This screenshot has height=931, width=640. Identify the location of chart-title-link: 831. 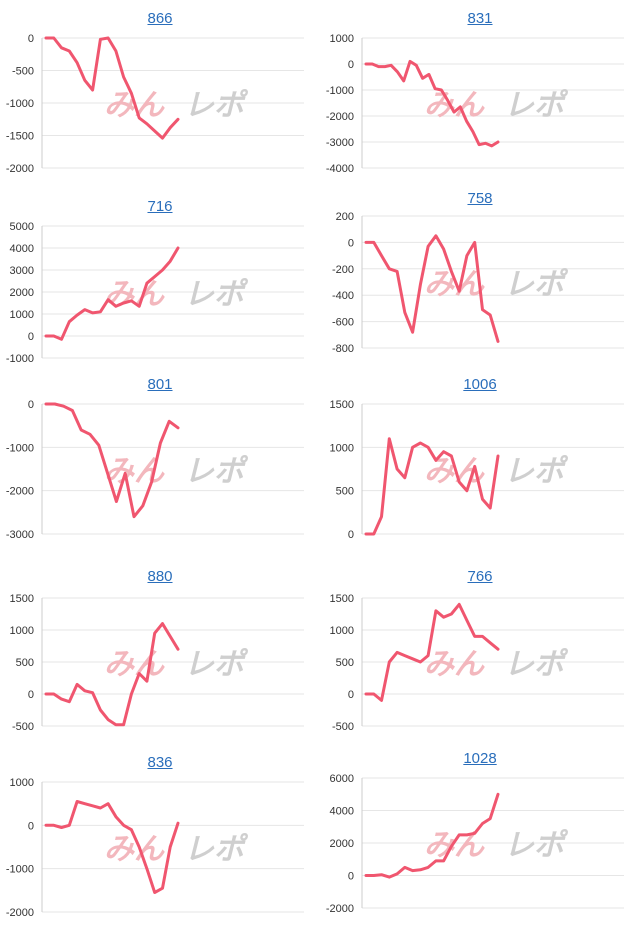
(480, 18).